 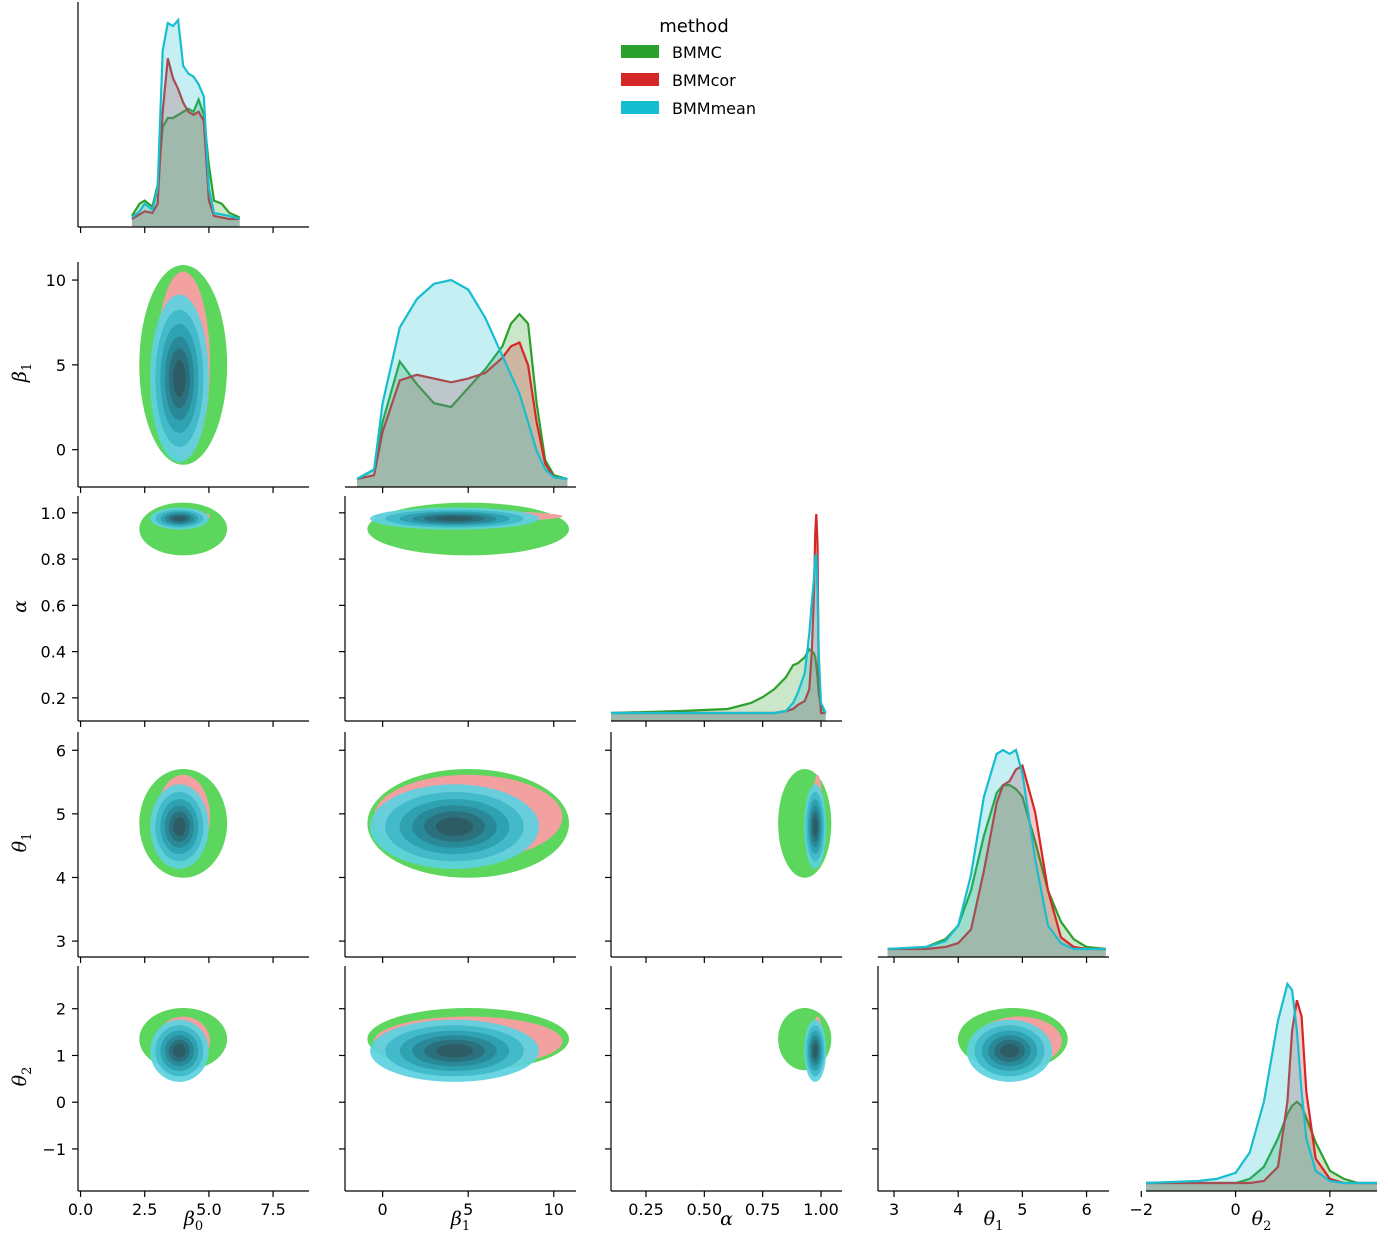 I want to click on y-tick-label: 2, so click(x=61, y=1009).